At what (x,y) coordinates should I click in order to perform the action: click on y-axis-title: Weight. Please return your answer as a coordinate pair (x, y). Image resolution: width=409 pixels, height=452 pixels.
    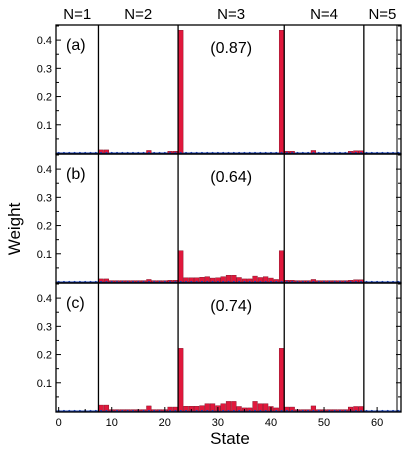
    Looking at the image, I should click on (14, 228).